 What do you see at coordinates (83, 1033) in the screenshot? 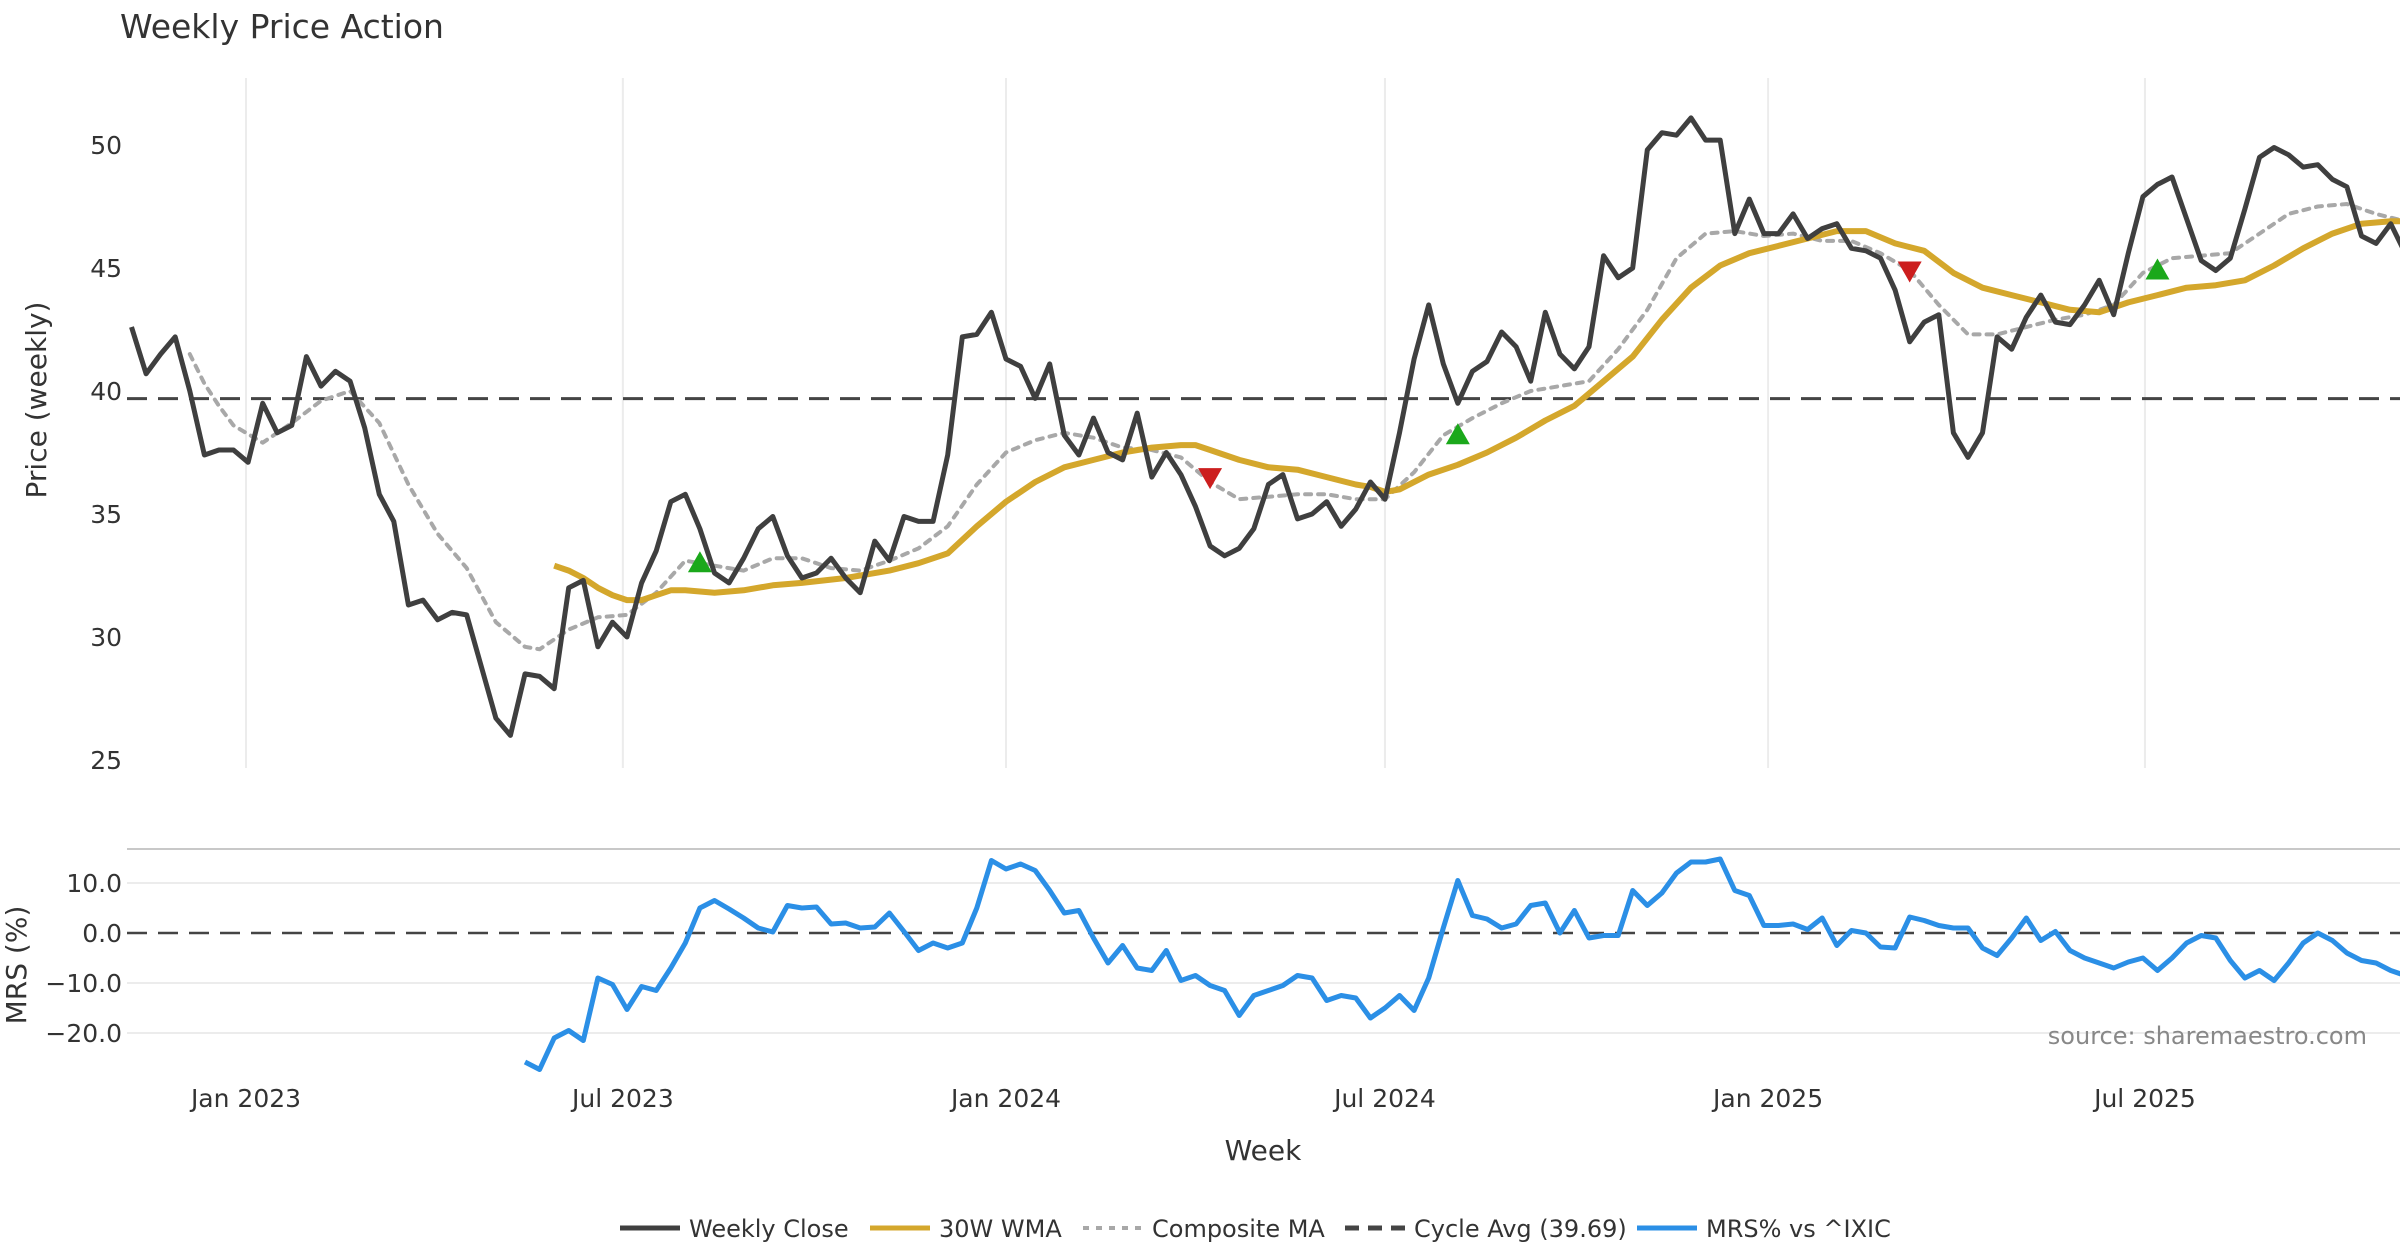
I see `mrs-y-tick-3: −20.0` at bounding box center [83, 1033].